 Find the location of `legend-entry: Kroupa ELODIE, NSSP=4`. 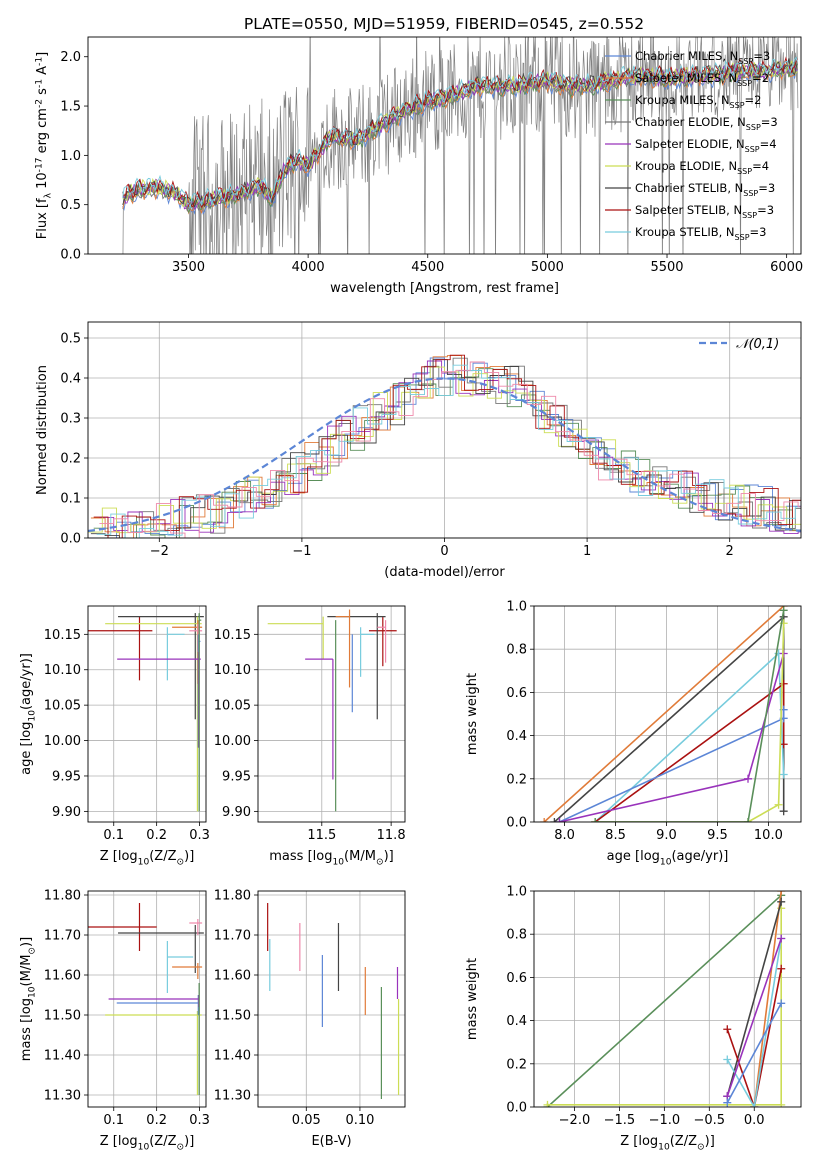

legend-entry: Kroupa ELODIE, NSSP=4 is located at coordinates (702, 167).